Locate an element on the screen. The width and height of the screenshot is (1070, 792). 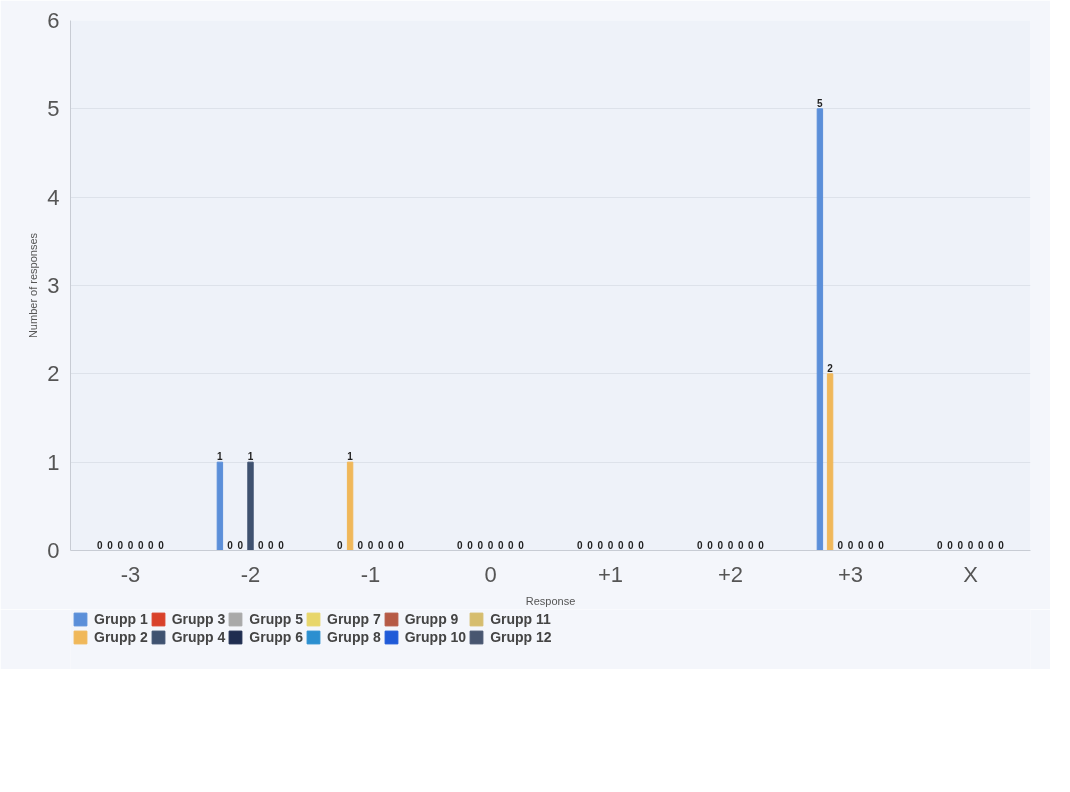
y-tick-label: 5 is located at coordinates (53, 109).